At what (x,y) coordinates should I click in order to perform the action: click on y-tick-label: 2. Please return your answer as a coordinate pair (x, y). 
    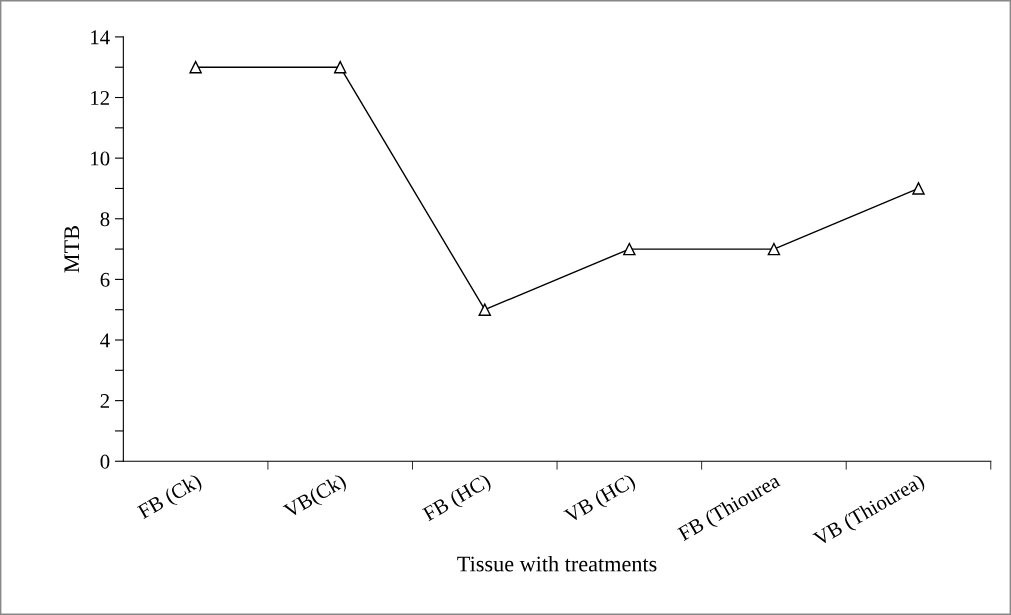
    Looking at the image, I should click on (104, 401).